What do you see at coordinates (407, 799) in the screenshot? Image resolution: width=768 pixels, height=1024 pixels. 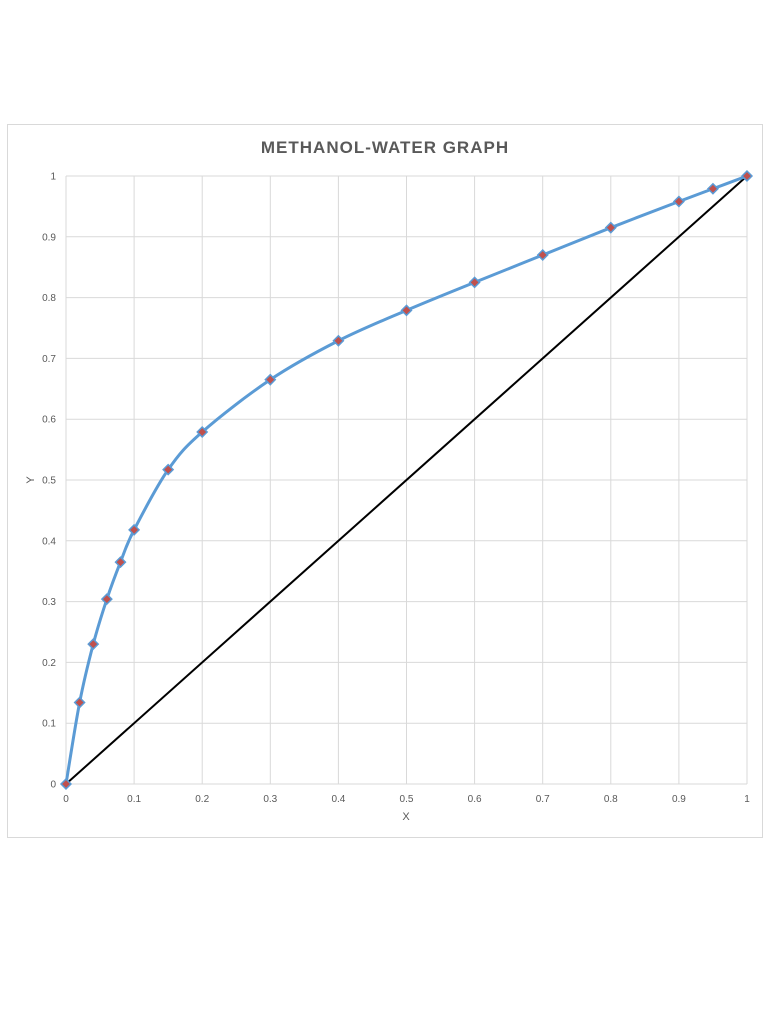 I see `x-tick-label: 0.5` at bounding box center [407, 799].